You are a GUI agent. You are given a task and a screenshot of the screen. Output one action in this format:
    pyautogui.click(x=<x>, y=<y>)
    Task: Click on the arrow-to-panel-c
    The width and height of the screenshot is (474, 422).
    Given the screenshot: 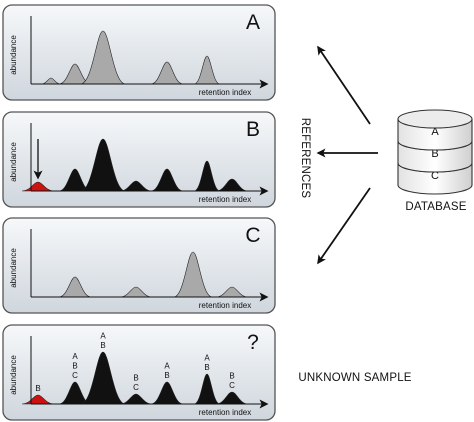 What is the action you would take?
    pyautogui.click(x=344, y=226)
    